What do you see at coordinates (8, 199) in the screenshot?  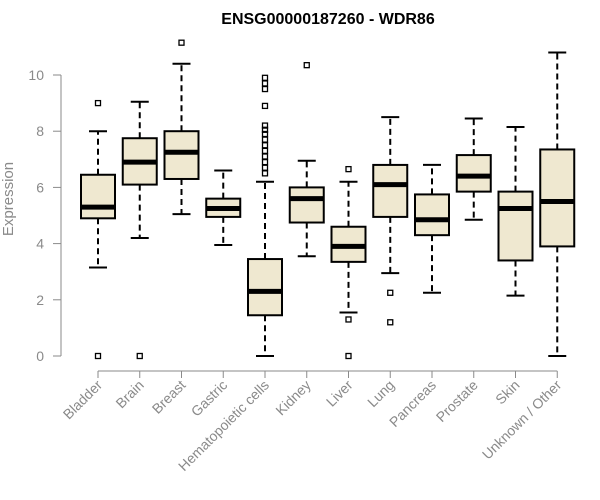 I see `y-axis-label: Expression` at bounding box center [8, 199].